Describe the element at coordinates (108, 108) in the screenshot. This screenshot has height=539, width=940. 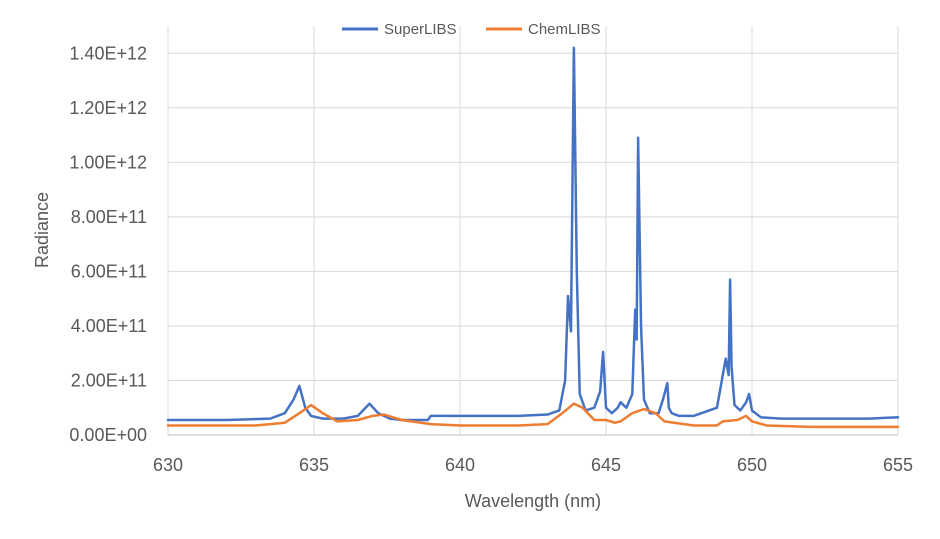
I see `y-tick-label: 1.20E+12` at that location.